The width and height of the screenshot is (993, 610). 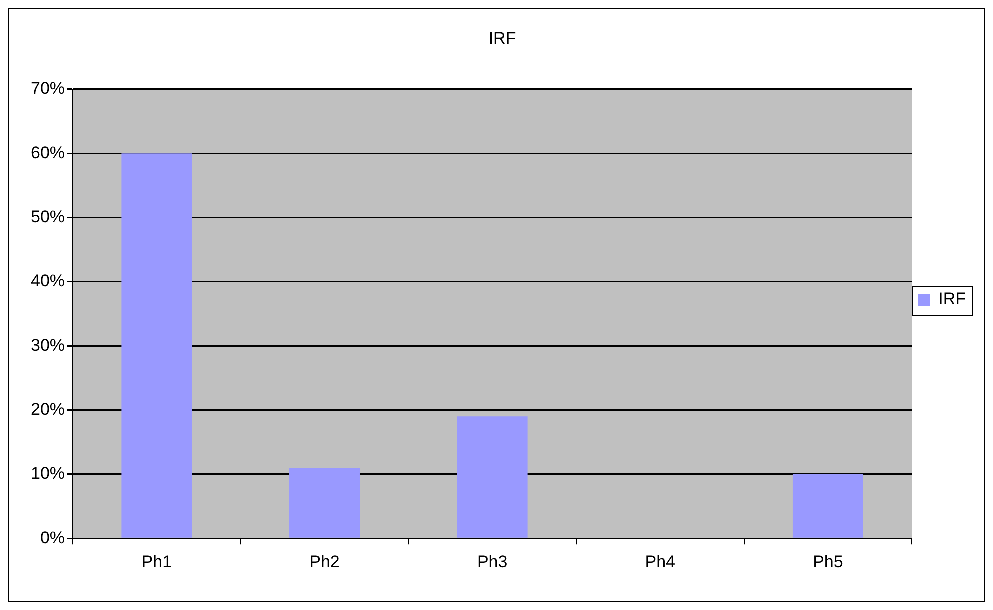 I want to click on y-tick-label: 60%, so click(x=48, y=152).